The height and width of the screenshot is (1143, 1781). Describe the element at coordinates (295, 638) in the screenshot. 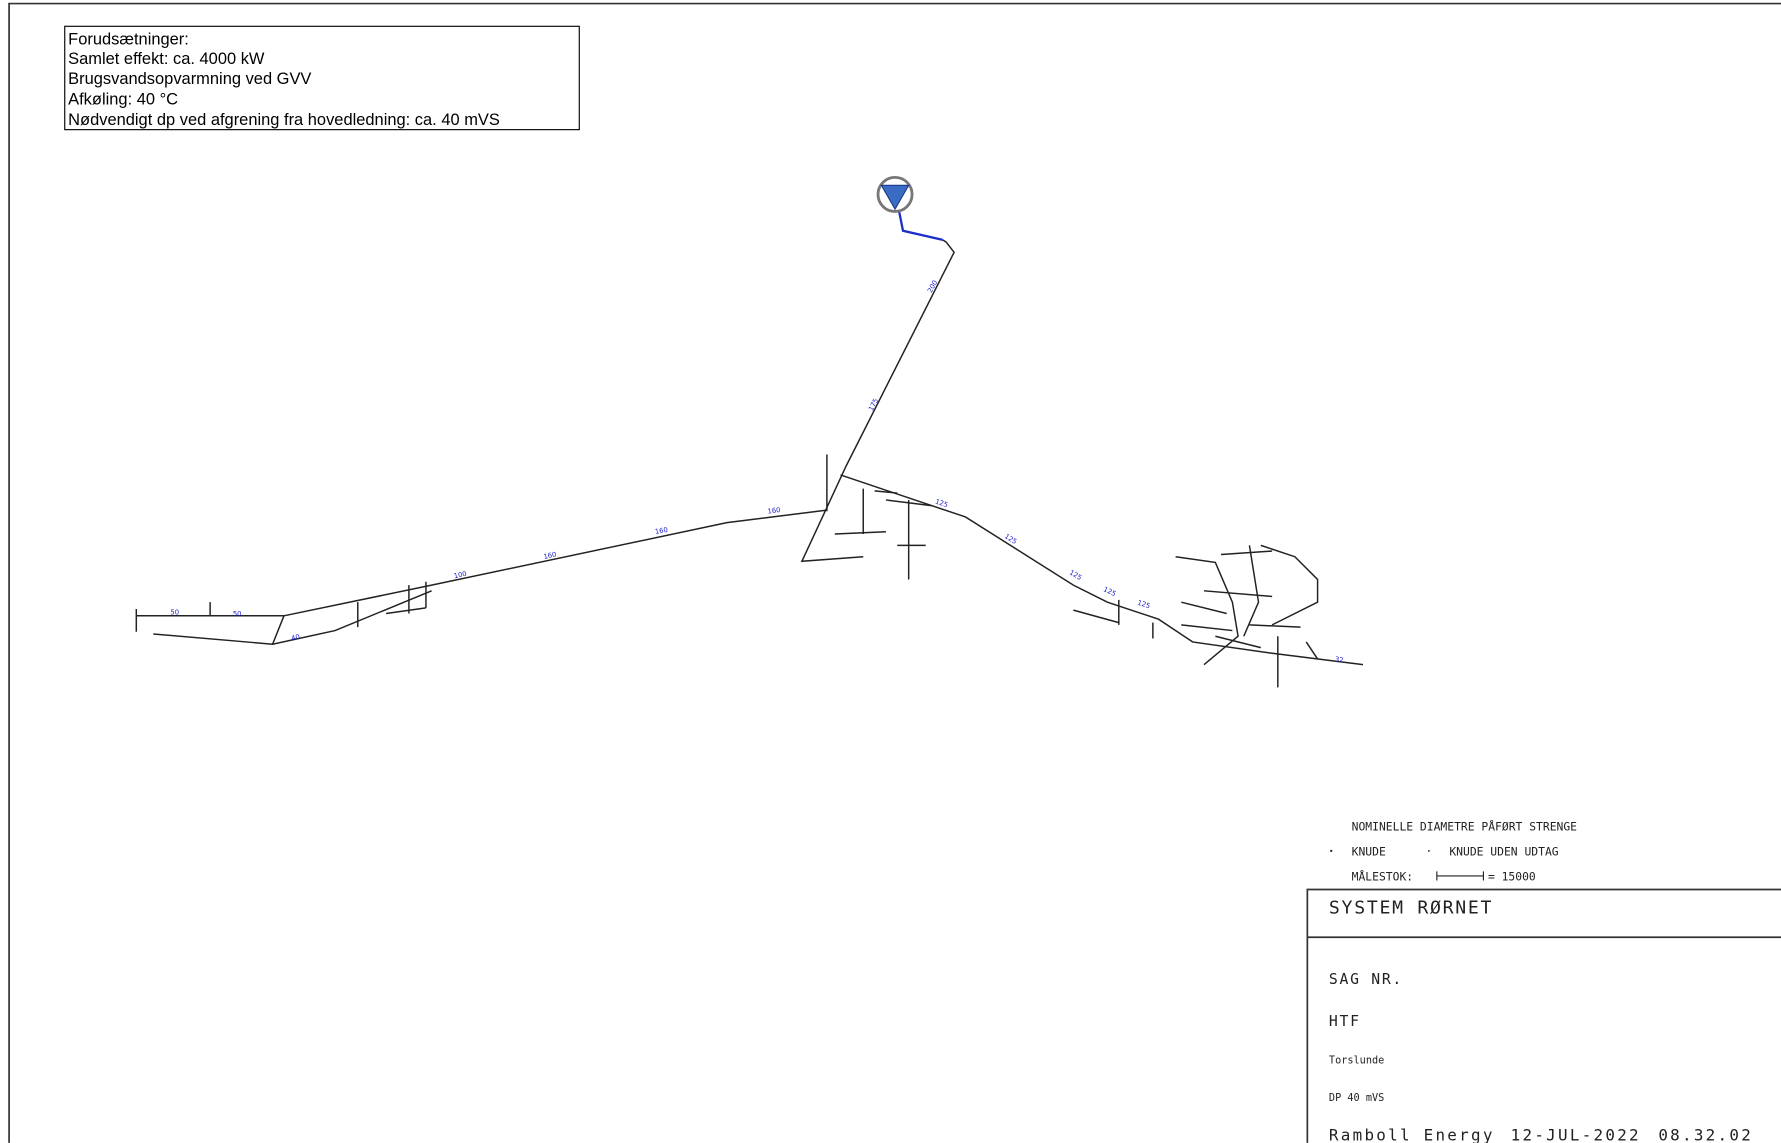

I see `pipe-label: 40` at that location.